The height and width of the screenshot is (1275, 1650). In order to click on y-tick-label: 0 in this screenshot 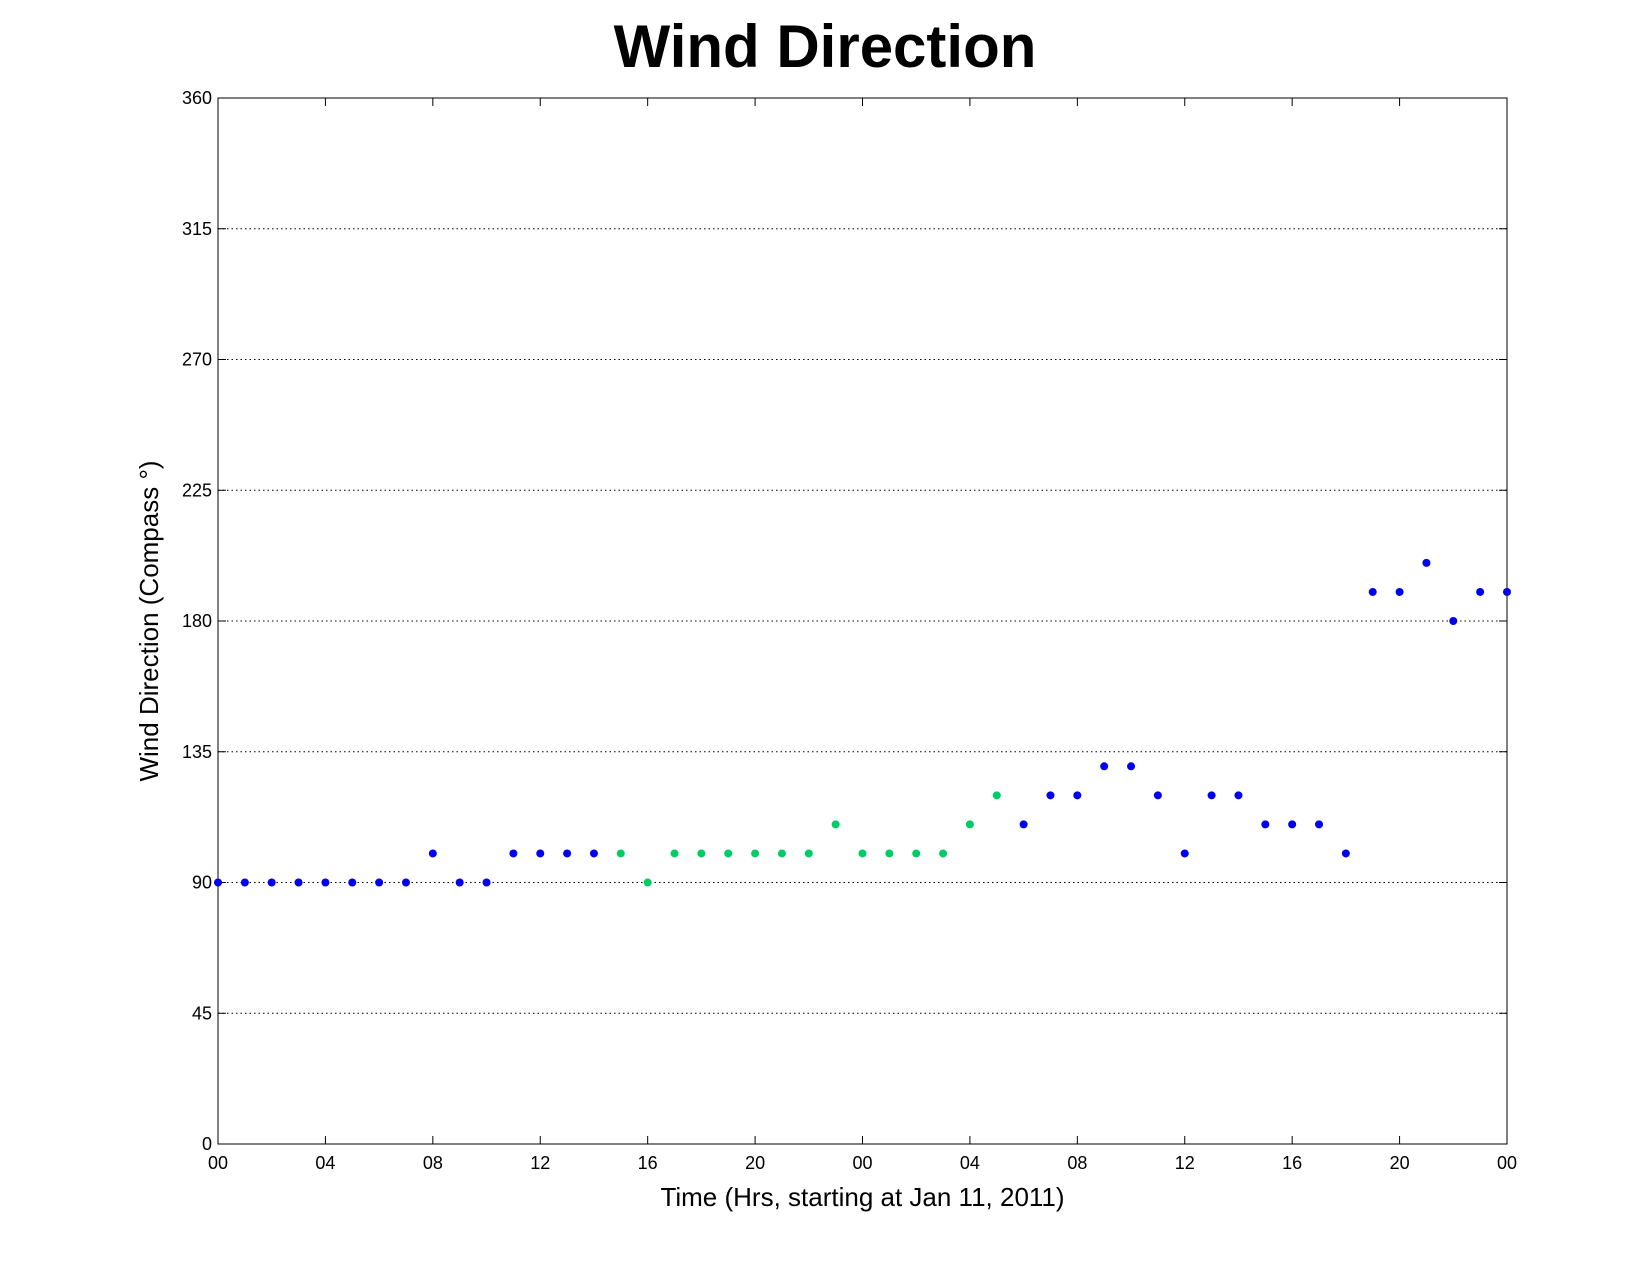, I will do `click(207, 1144)`.